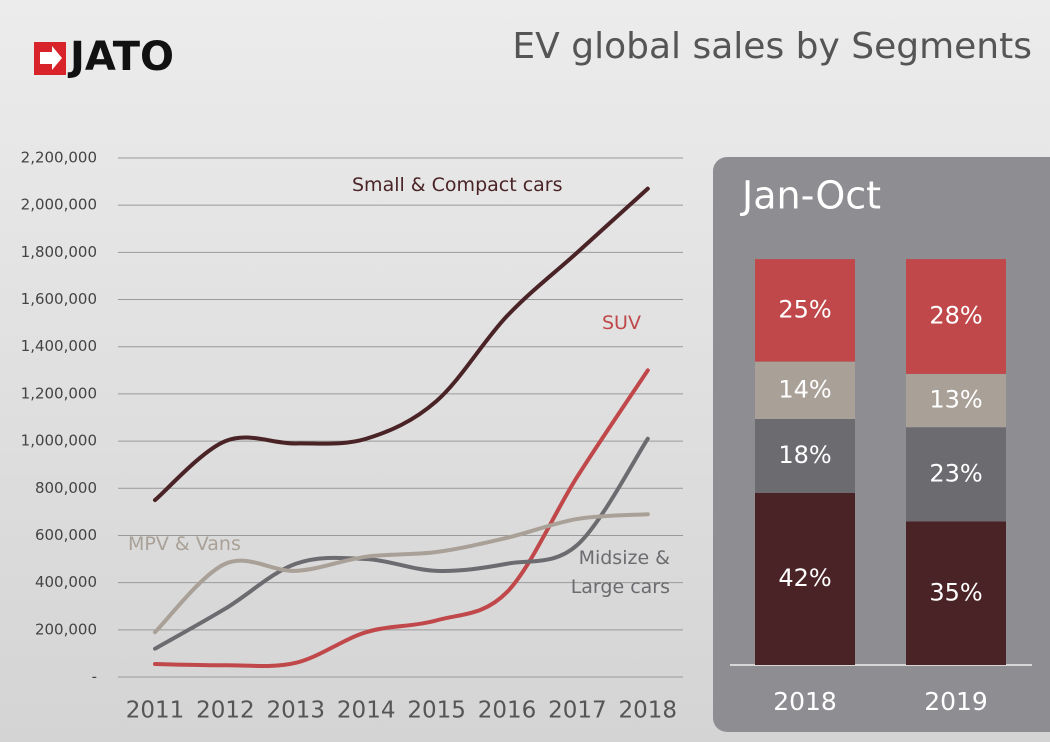  I want to click on logo-icon, so click(50, 58).